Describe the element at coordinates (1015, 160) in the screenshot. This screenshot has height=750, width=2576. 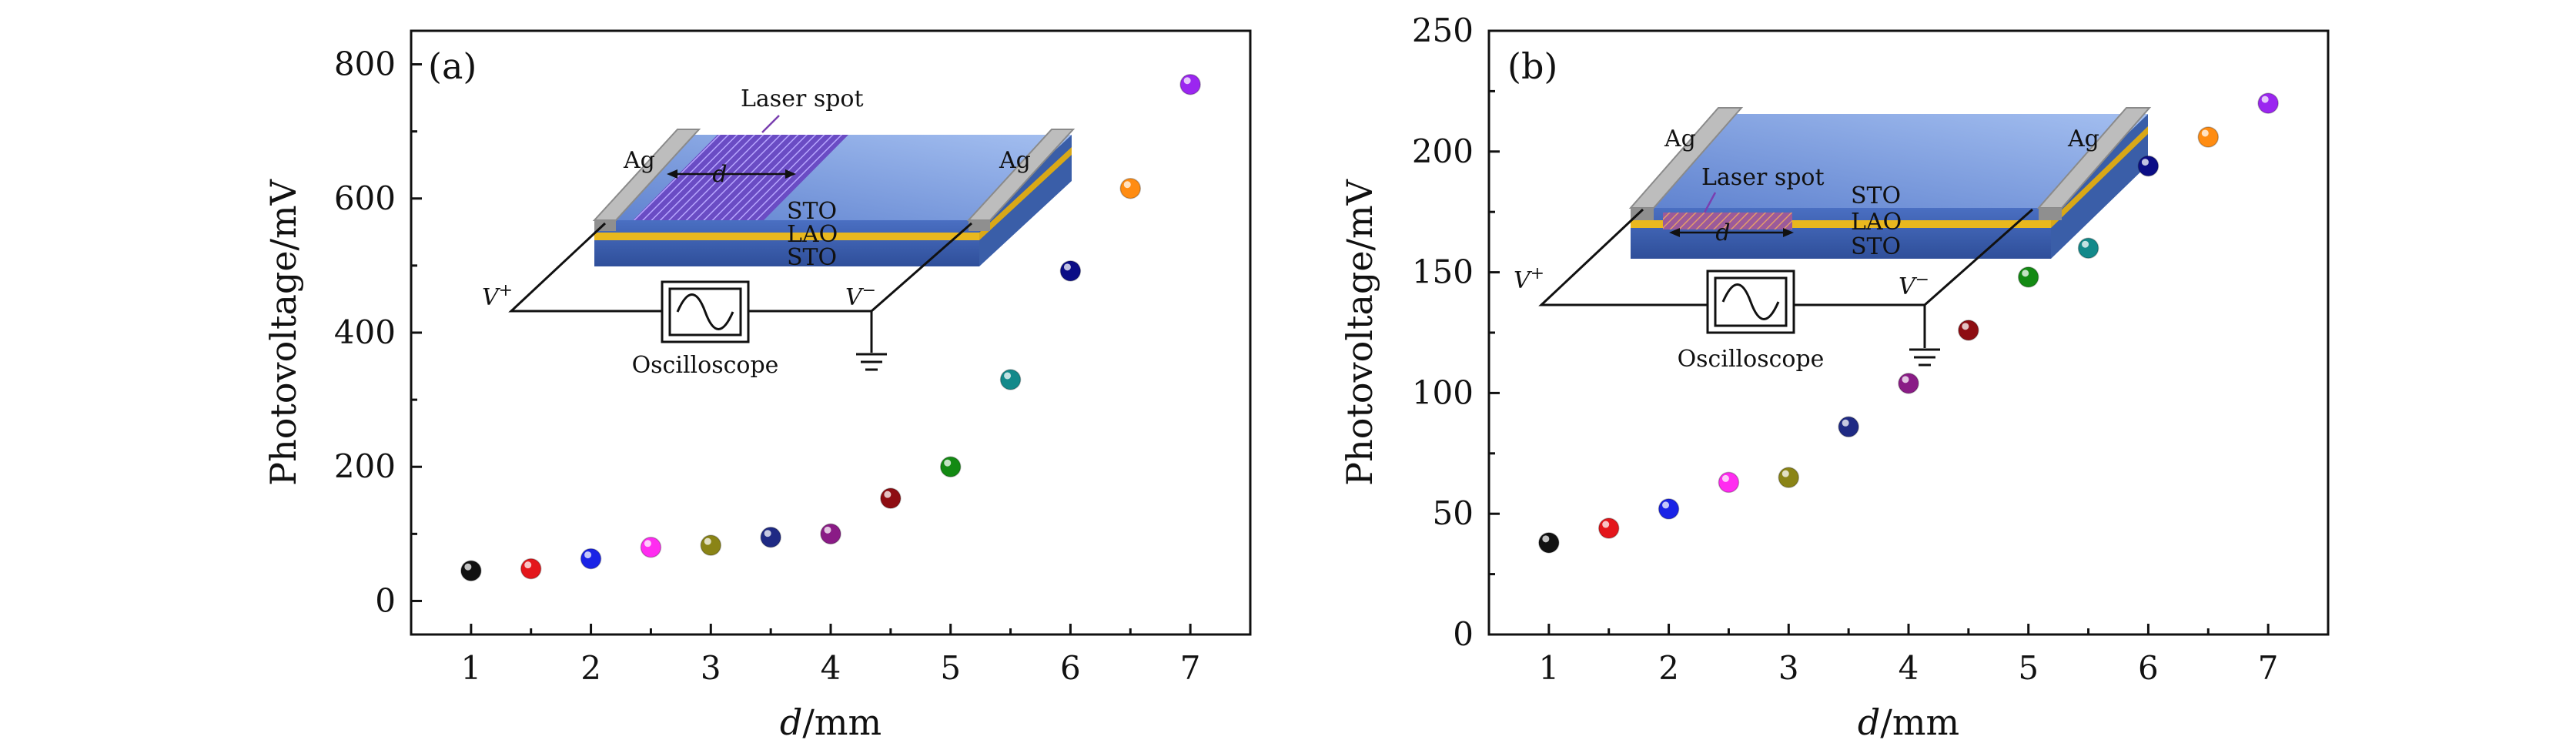
I see `right-ag-label: Ag` at that location.